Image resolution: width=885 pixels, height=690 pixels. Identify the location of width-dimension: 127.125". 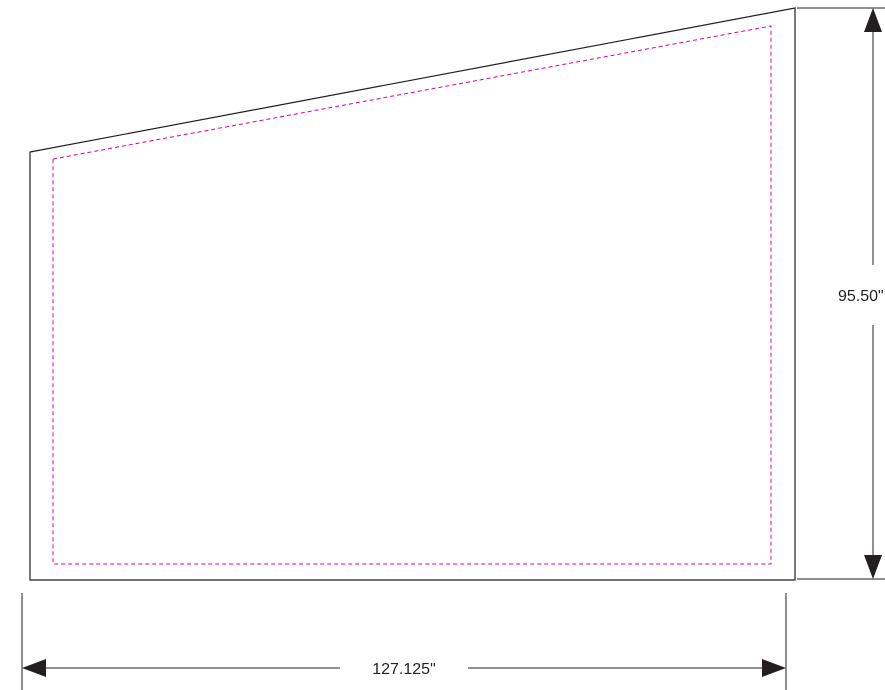
(404, 641).